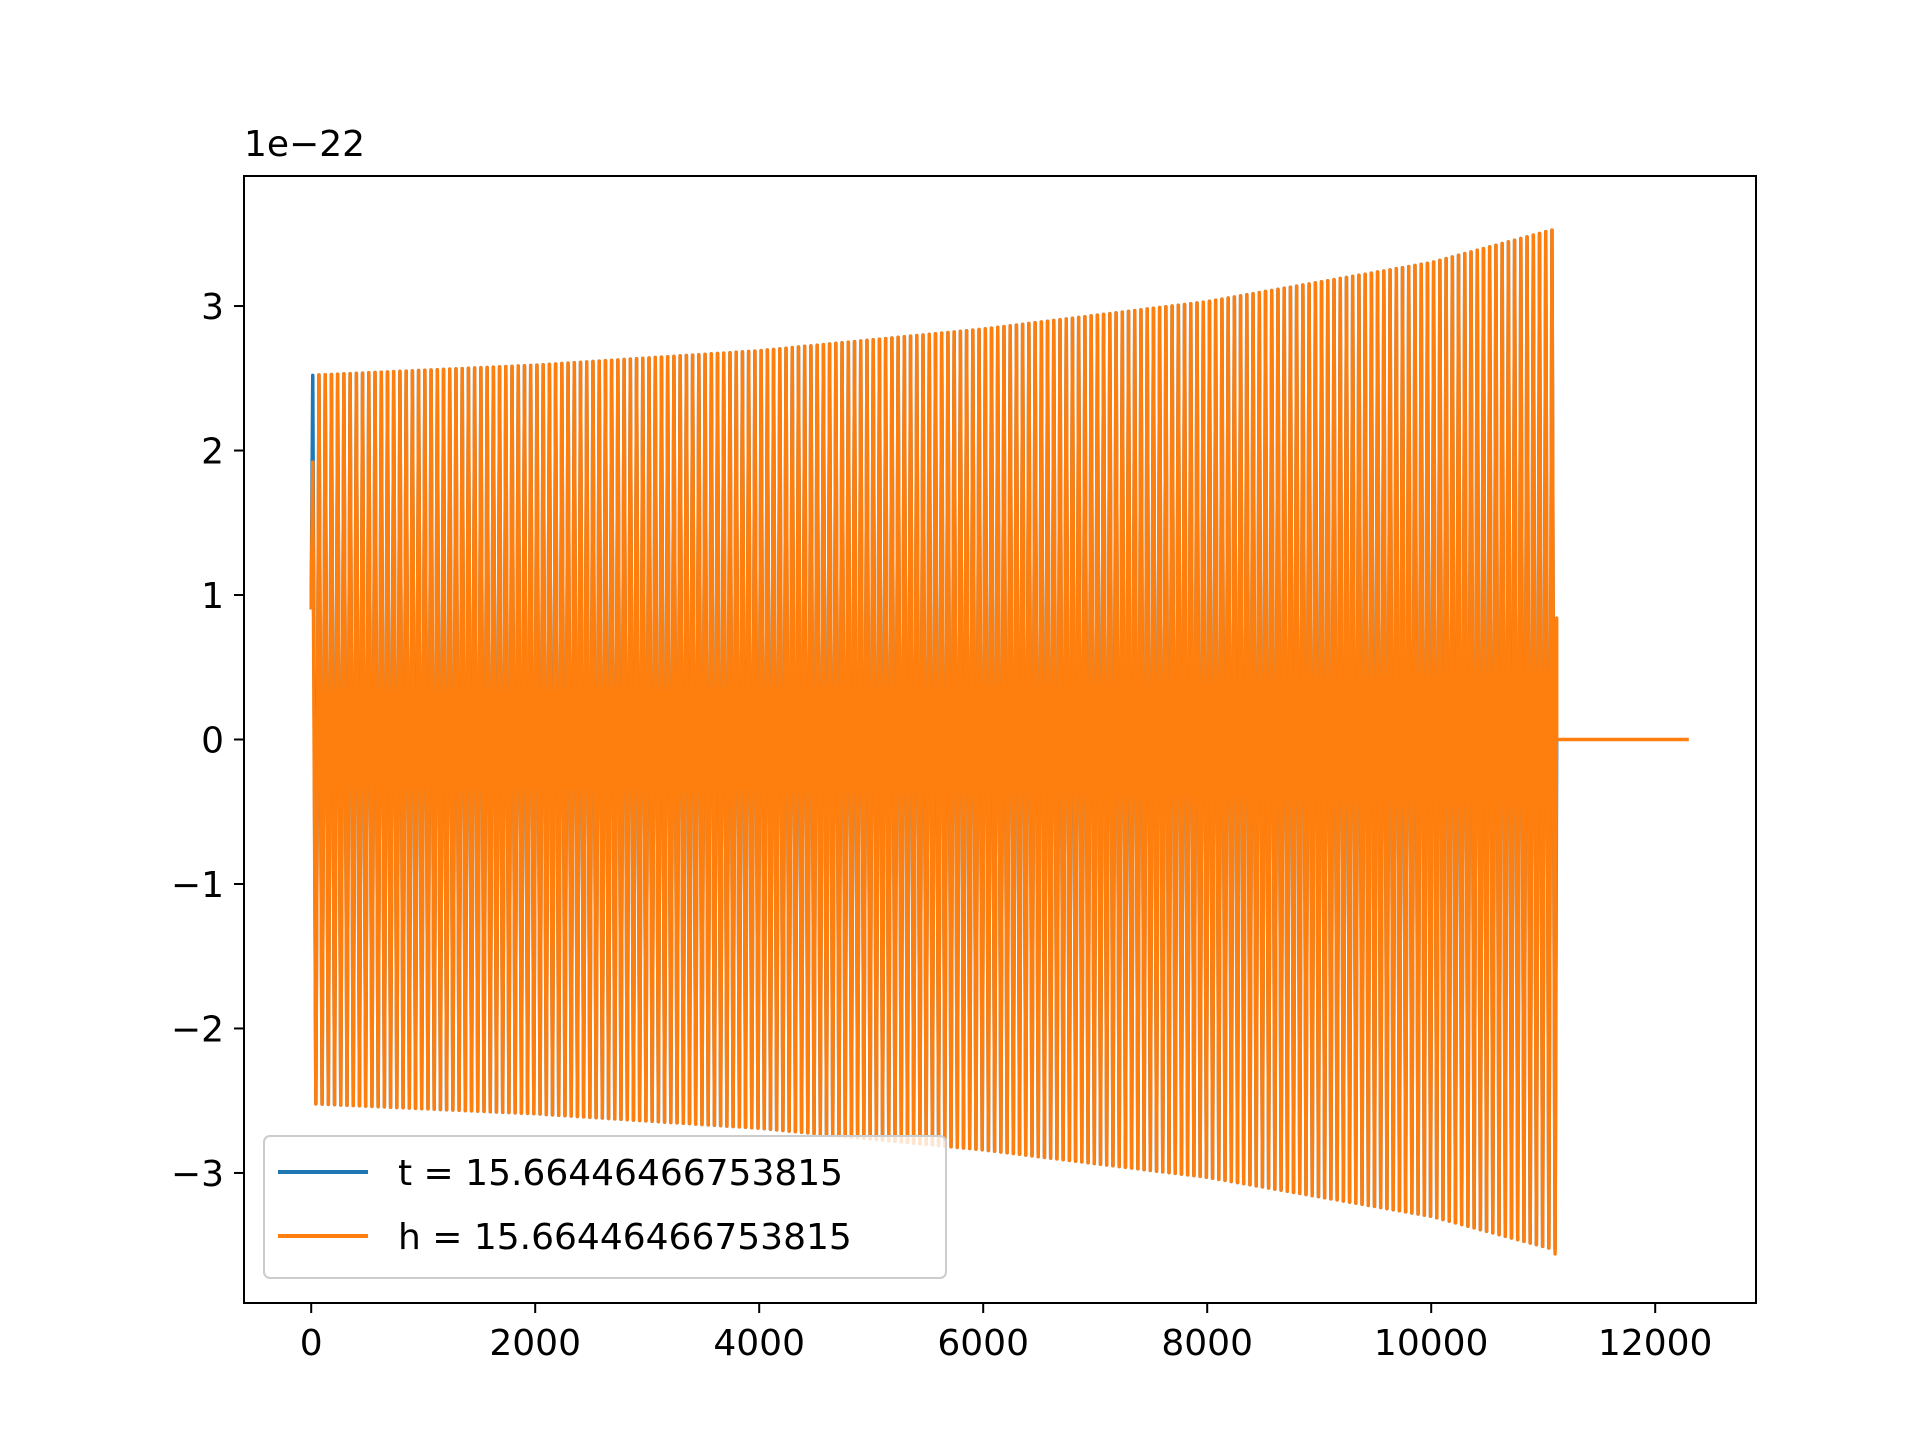 Image resolution: width=1920 pixels, height=1445 pixels. Describe the element at coordinates (1207, 1343) in the screenshot. I see `x-tick-label: 8000` at that location.